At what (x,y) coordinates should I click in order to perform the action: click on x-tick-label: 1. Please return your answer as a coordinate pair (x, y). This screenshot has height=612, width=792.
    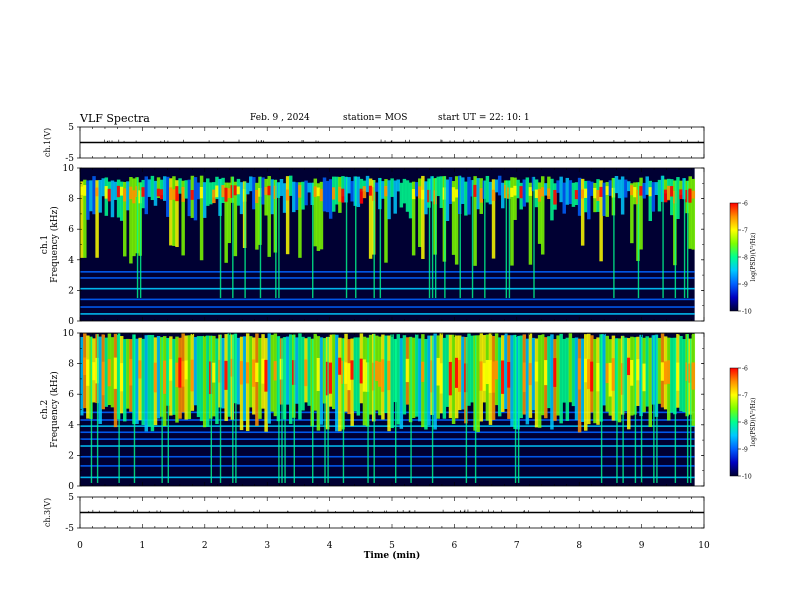
    Looking at the image, I should click on (143, 546).